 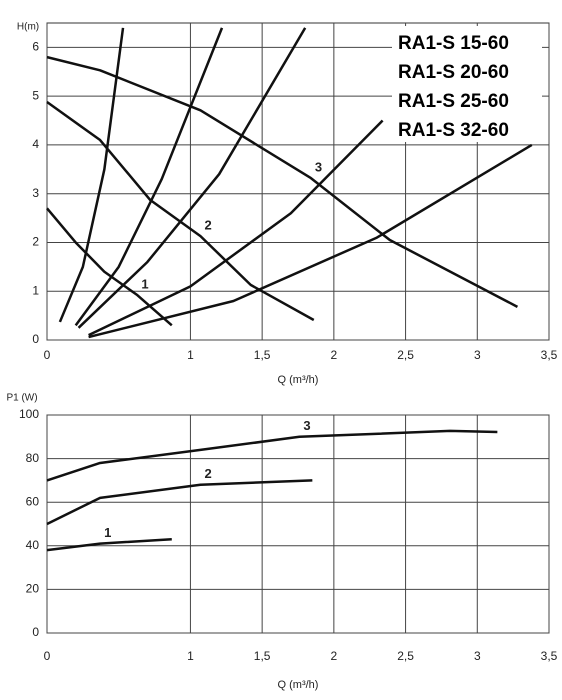 I want to click on y-axis-label: H(m), so click(x=28, y=27).